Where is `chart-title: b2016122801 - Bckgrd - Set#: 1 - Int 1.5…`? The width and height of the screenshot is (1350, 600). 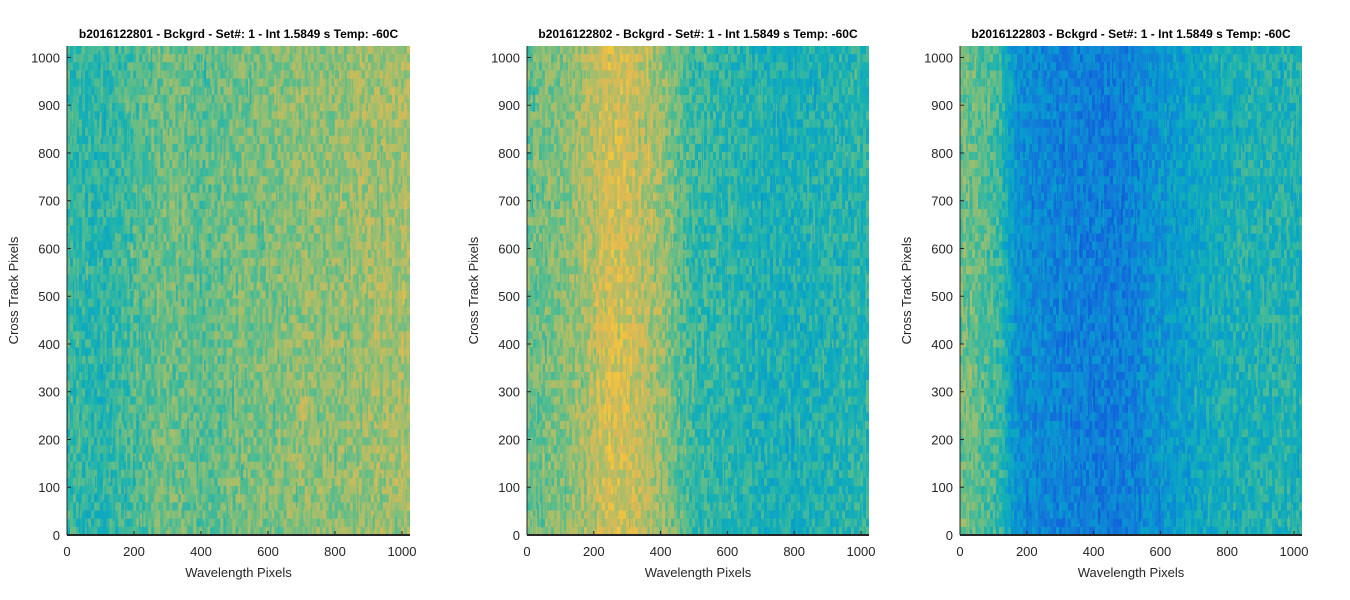 chart-title: b2016122801 - Bckgrd - Set#: 1 - Int 1.5… is located at coordinates (239, 34).